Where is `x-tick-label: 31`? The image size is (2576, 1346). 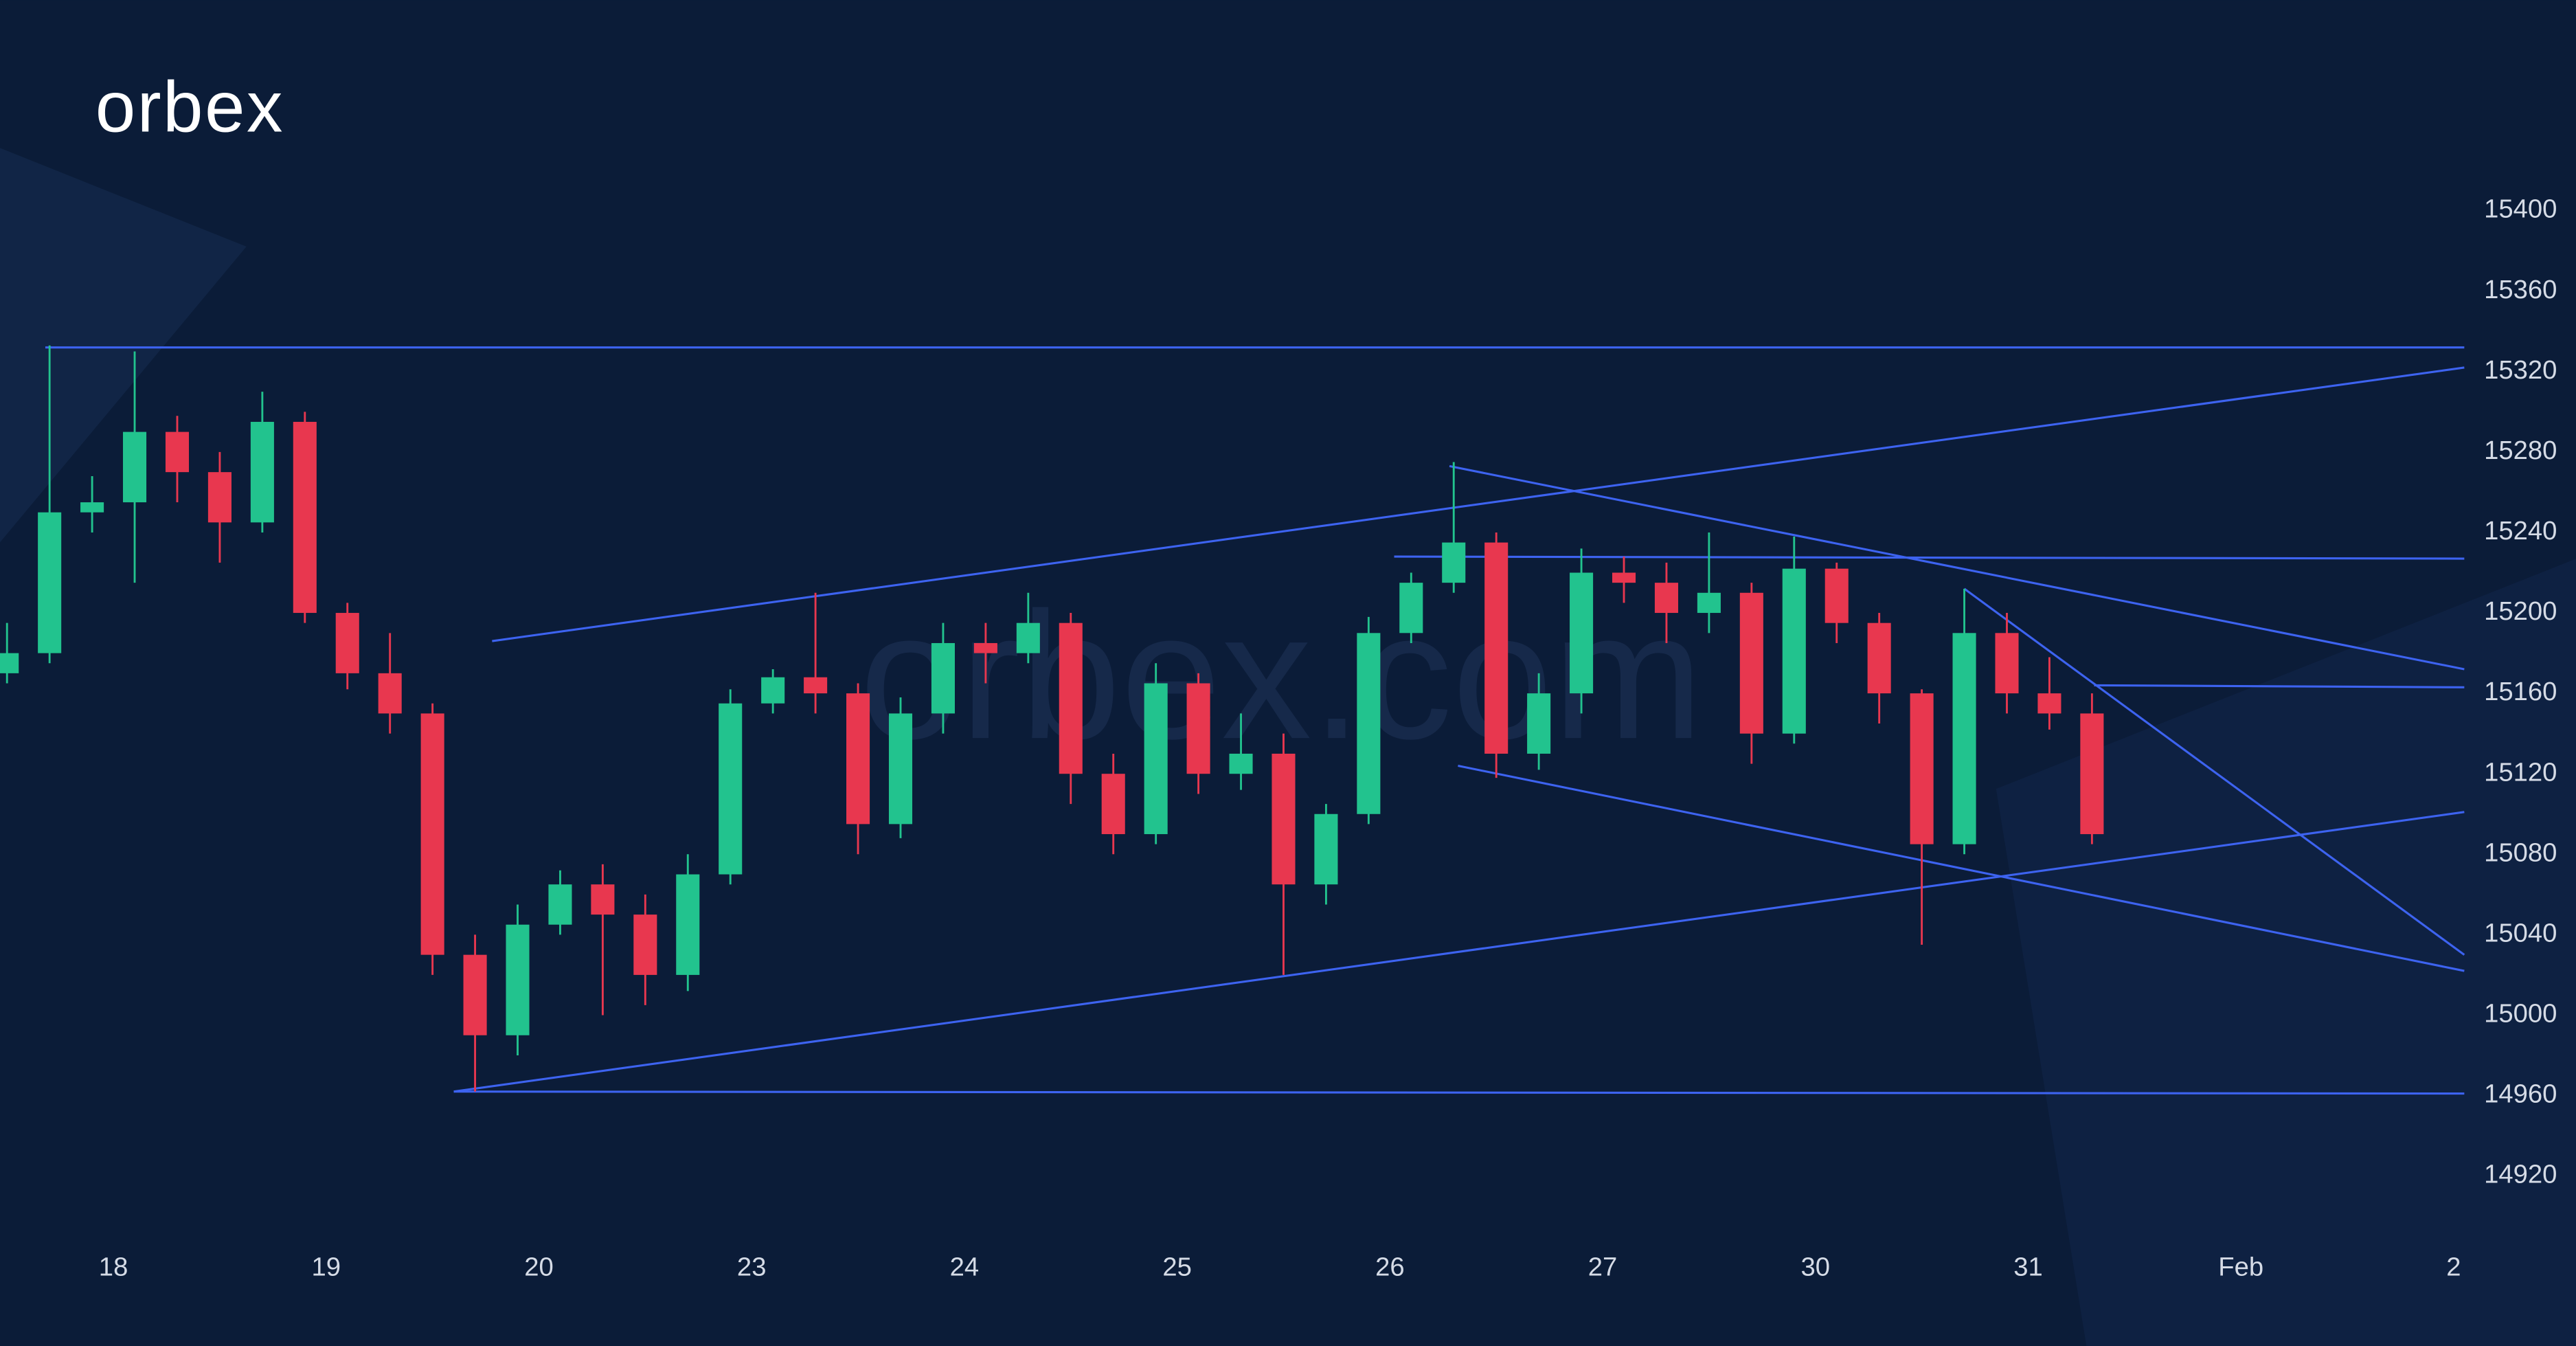
x-tick-label: 31 is located at coordinates (2028, 1267).